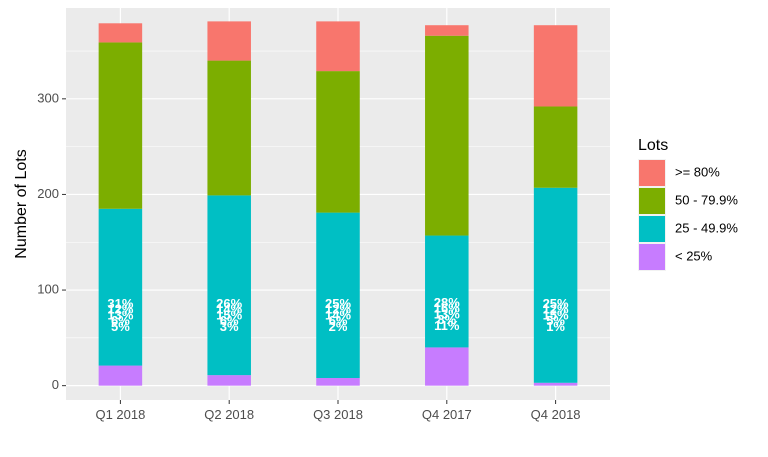  I want to click on bar-percent-label: 8%, so click(446, 319).